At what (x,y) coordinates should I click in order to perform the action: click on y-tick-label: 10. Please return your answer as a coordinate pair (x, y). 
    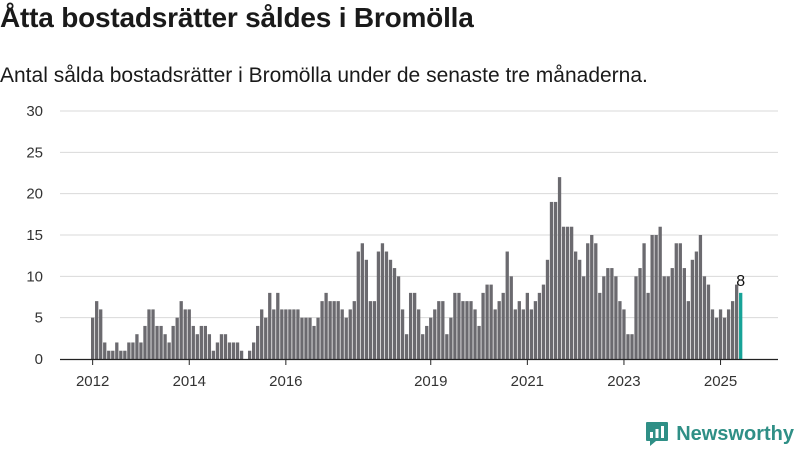
    Looking at the image, I should click on (34, 276).